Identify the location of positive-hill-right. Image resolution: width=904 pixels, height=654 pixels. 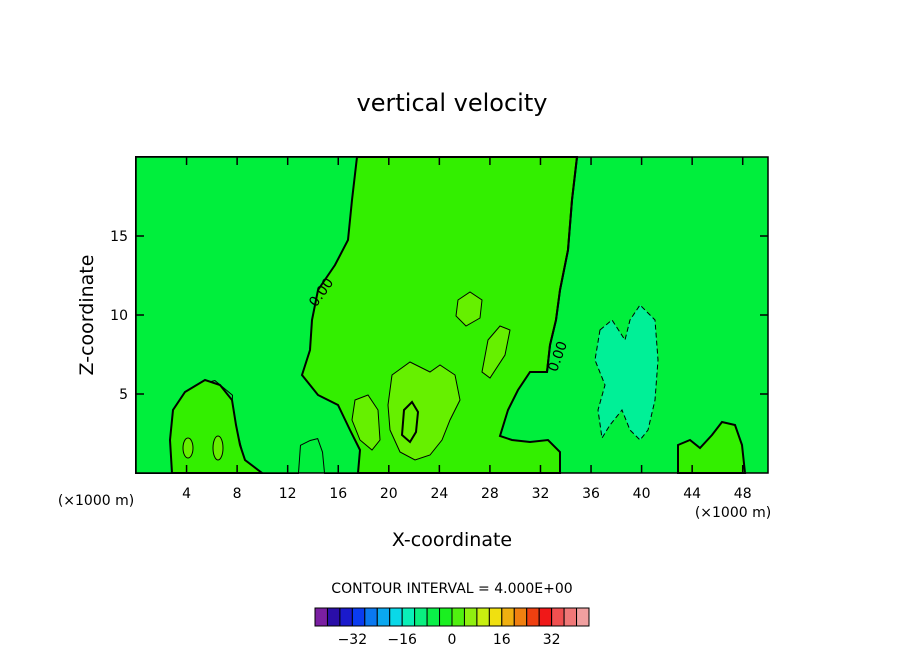
(712, 447).